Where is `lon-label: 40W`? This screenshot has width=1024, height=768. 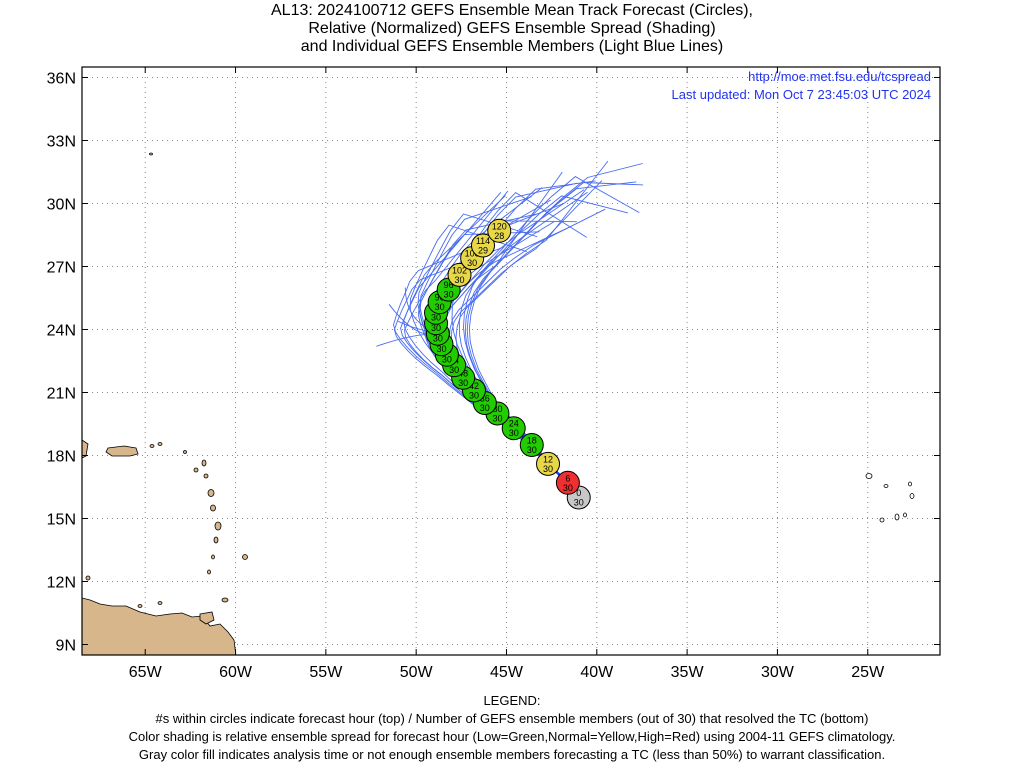 lon-label: 40W is located at coordinates (597, 672).